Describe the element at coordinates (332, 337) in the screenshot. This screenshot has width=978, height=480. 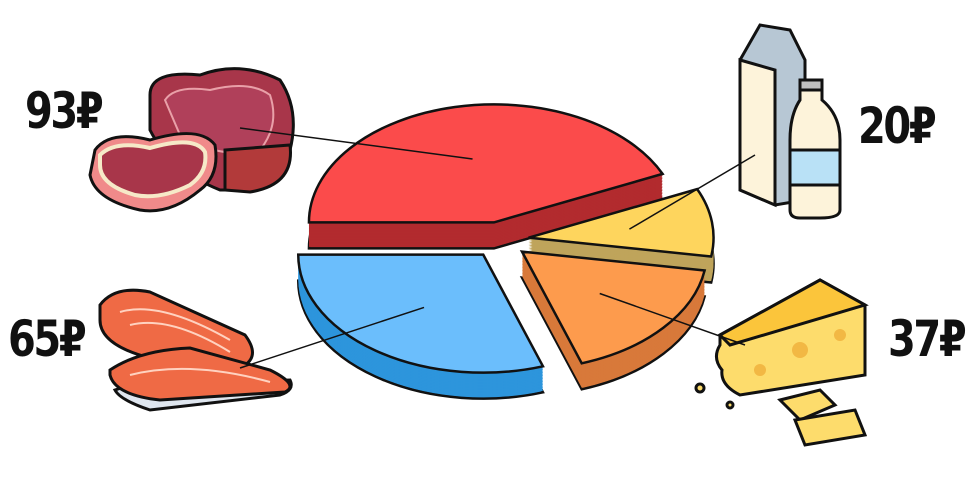
I see `leader-line-fish` at that location.